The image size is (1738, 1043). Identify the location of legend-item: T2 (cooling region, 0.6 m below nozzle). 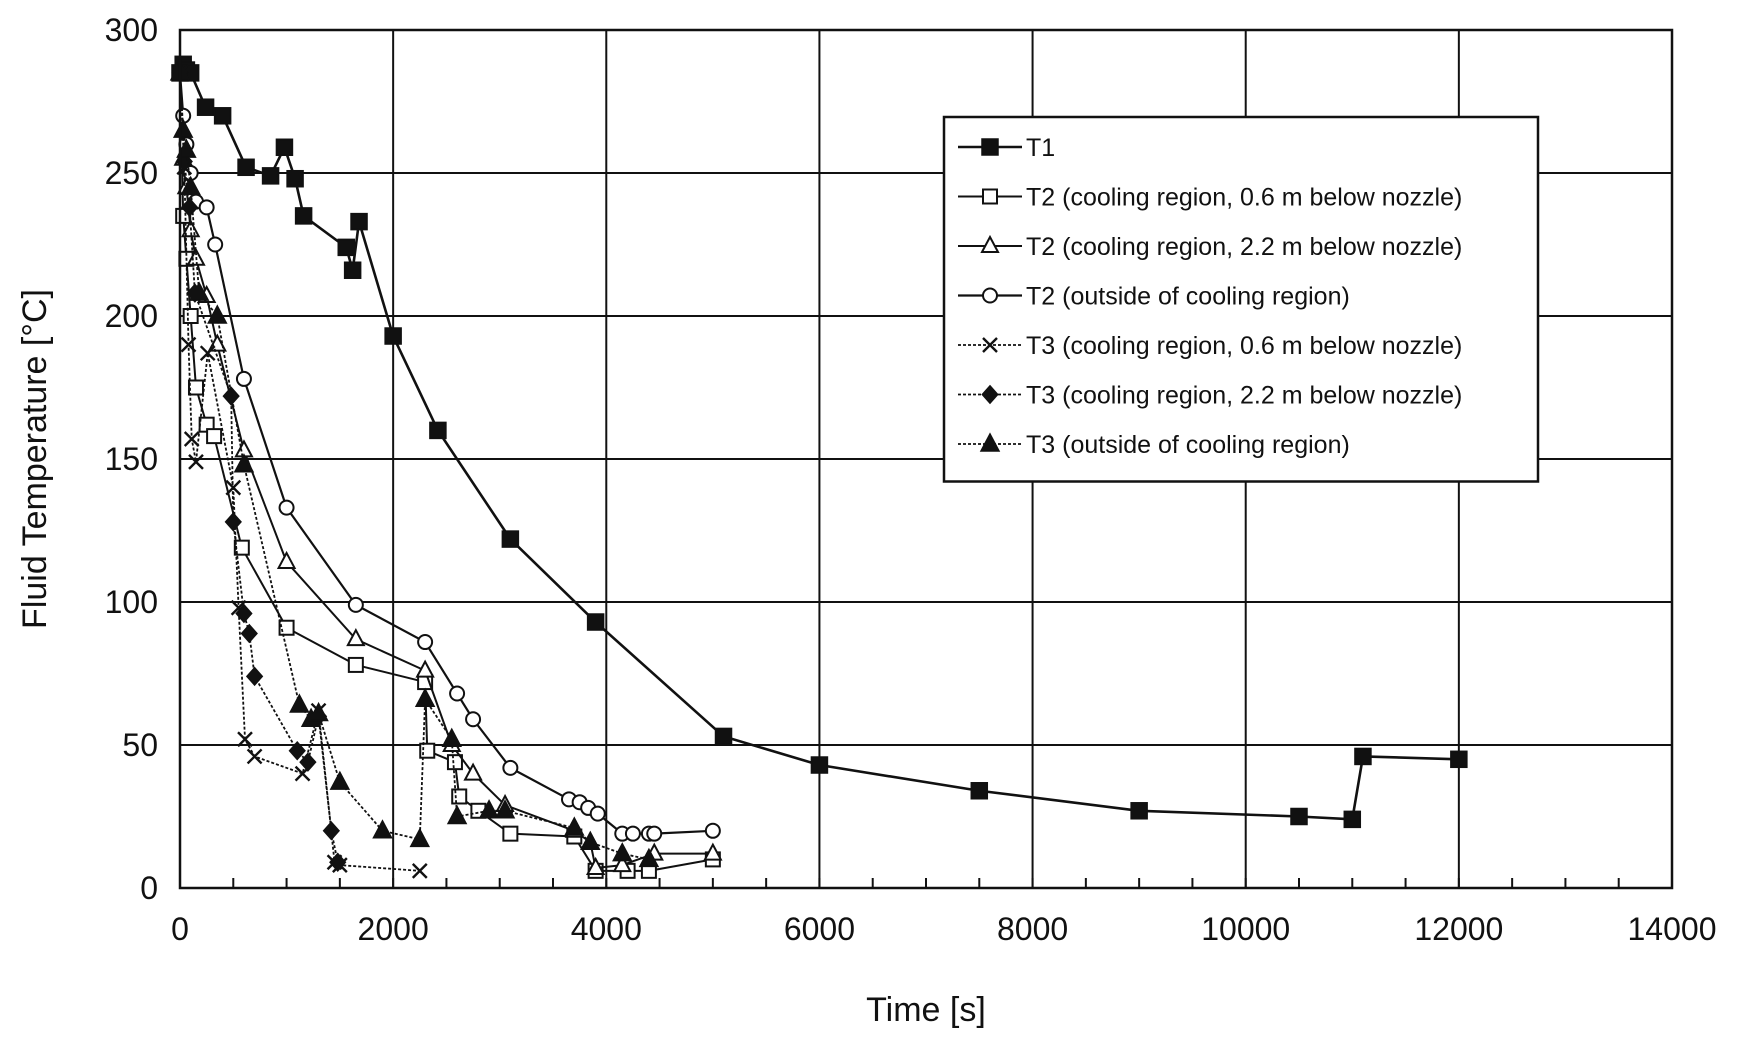
(1210, 198).